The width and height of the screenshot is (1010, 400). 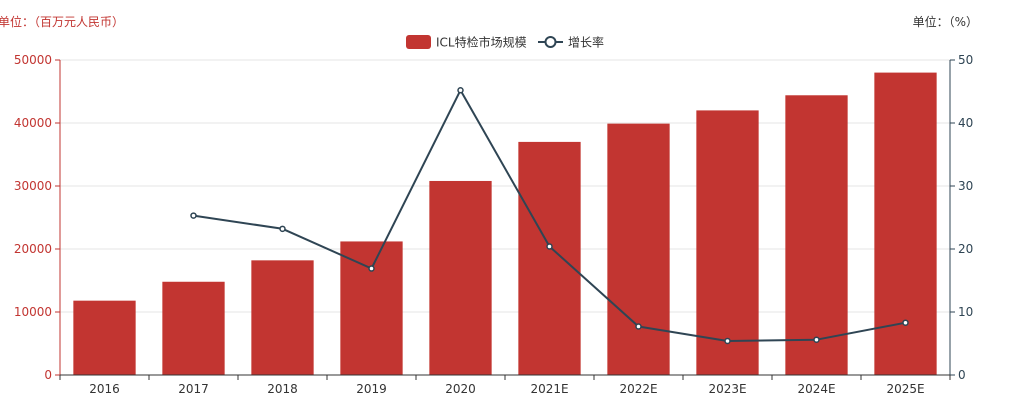 I want to click on x-axis-tick-label: 2020, so click(x=460, y=389).